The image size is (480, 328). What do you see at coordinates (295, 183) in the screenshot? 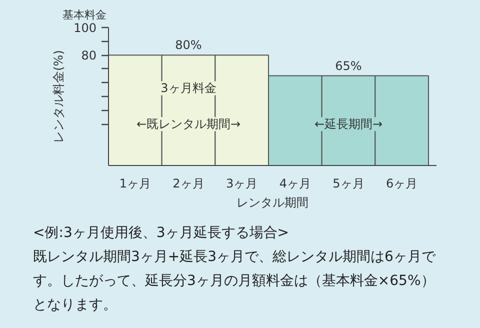
I see `x-tick-label: 4ヶ月` at bounding box center [295, 183].